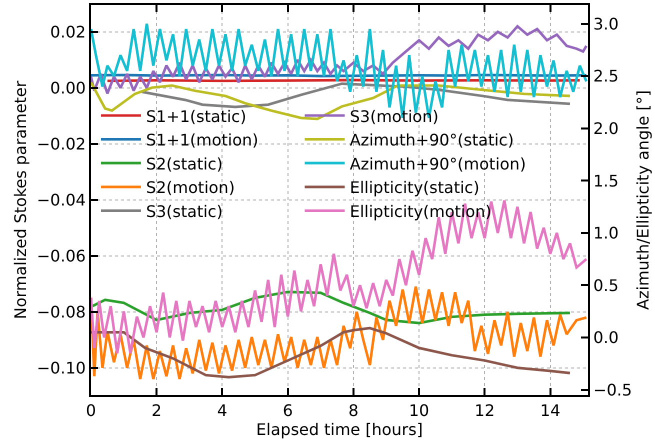 Image resolution: width=655 pixels, height=445 pixels. Describe the element at coordinates (61, 256) in the screenshot. I see `y-tick-label: −0.06` at that location.